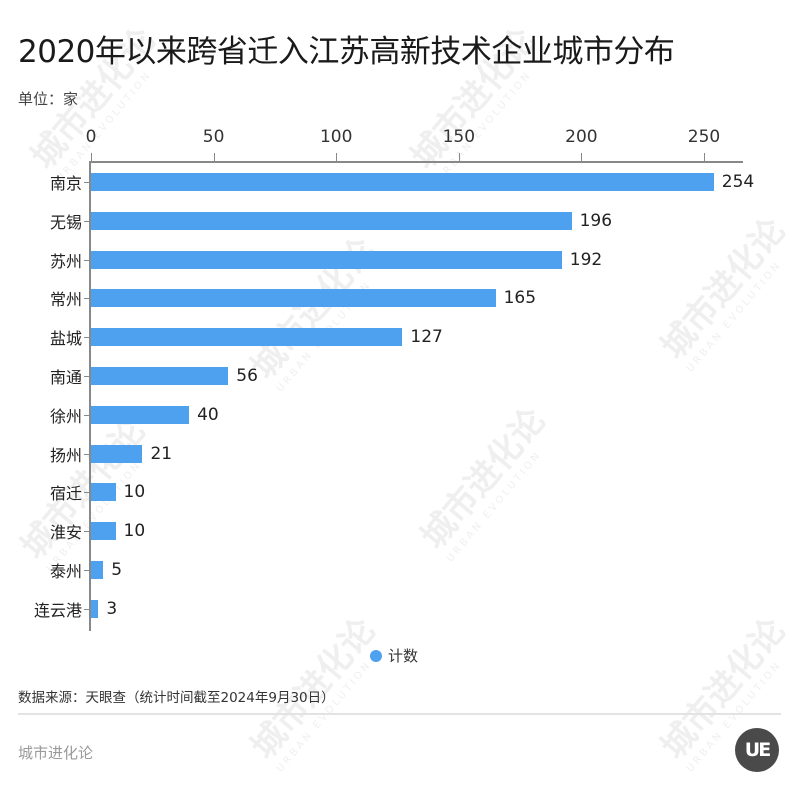  What do you see at coordinates (400, 415) in the screenshot?
I see `bar-row: 徐州 40` at bounding box center [400, 415].